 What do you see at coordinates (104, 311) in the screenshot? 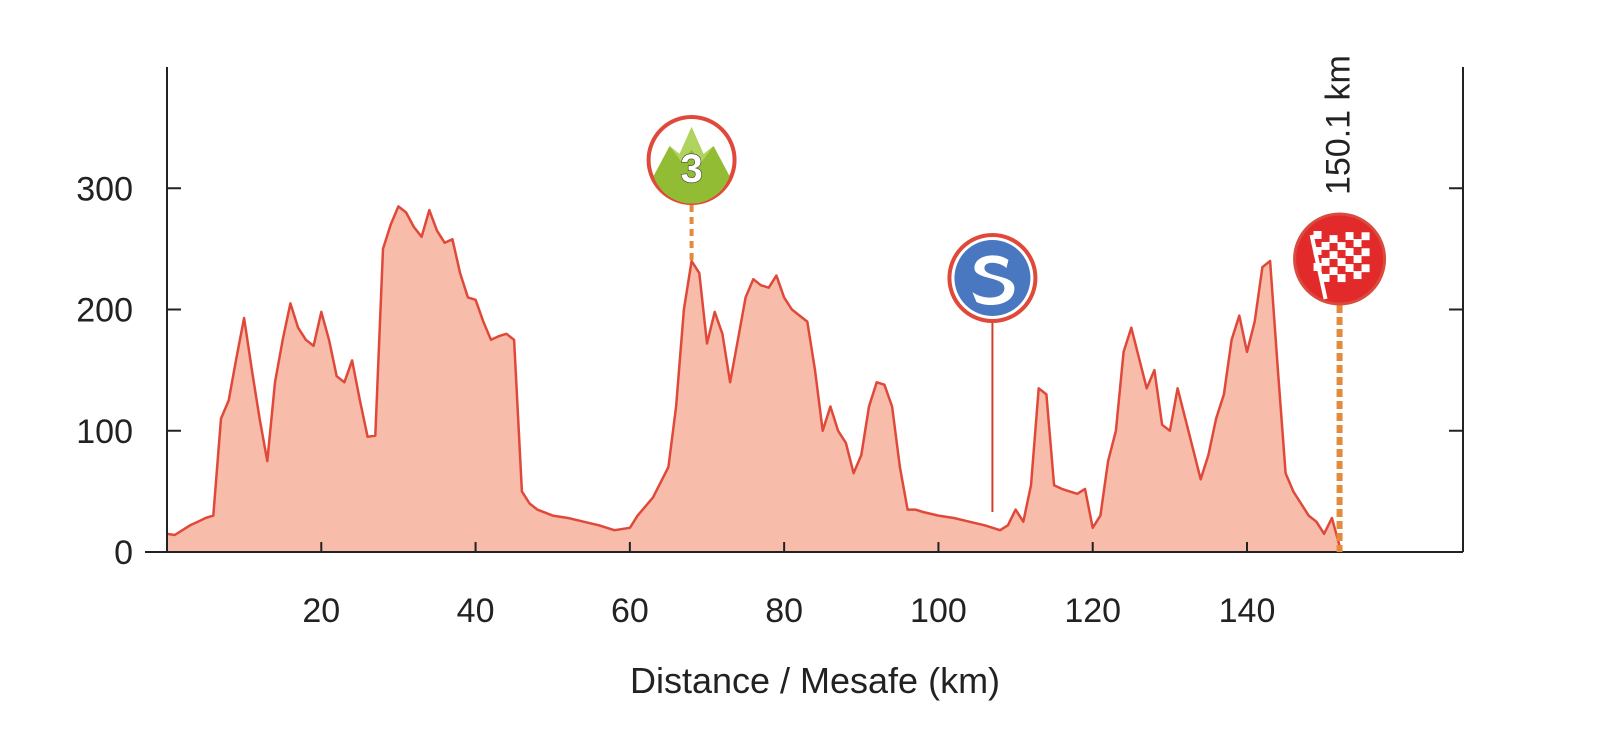
I see `y-tick-label: 200` at bounding box center [104, 311].